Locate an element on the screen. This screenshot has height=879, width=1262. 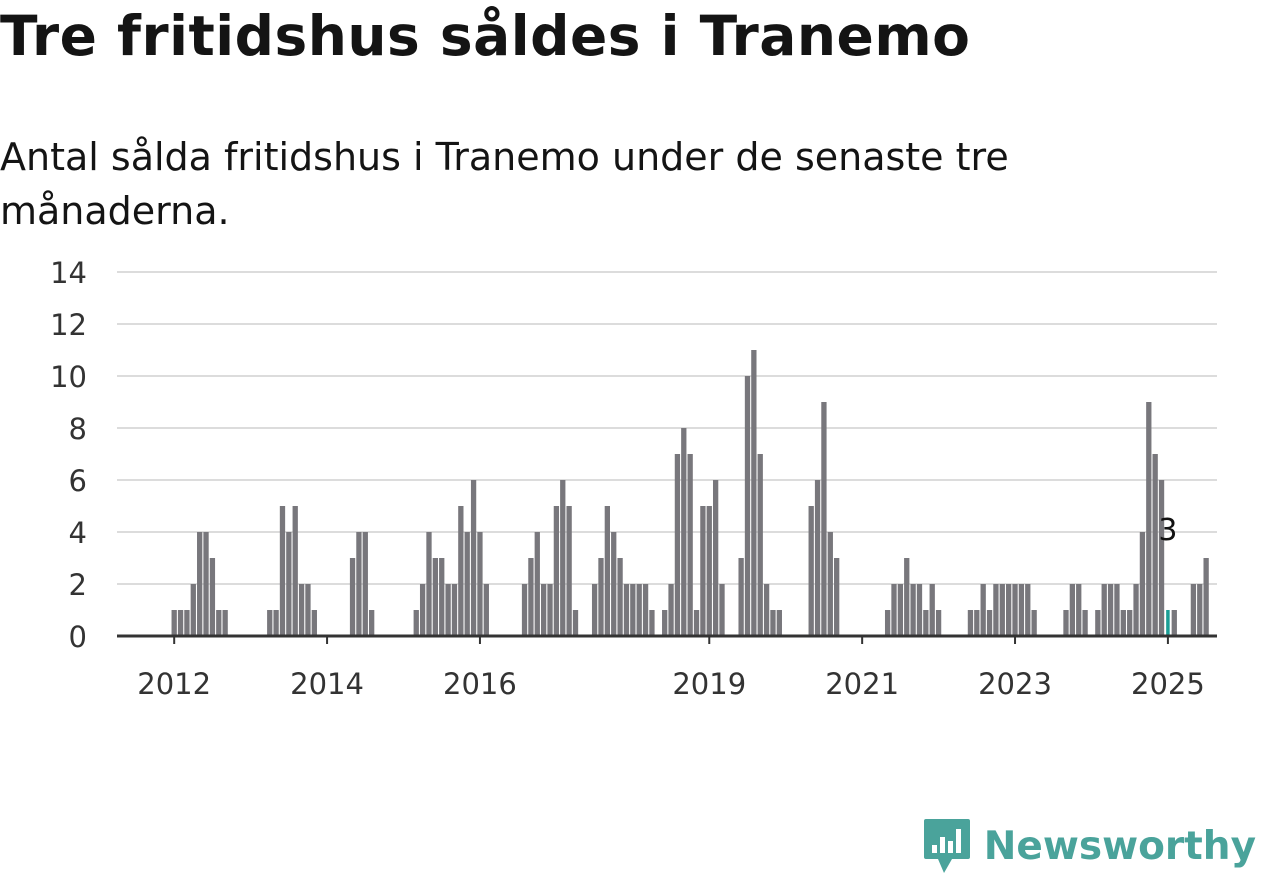
y-tick-label: 12 is located at coordinates (68, 325).